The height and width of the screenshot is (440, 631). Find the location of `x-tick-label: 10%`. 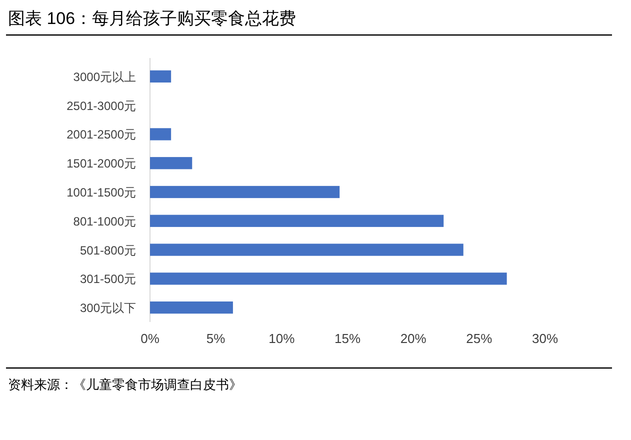

x-tick-label: 10% is located at coordinates (282, 338).